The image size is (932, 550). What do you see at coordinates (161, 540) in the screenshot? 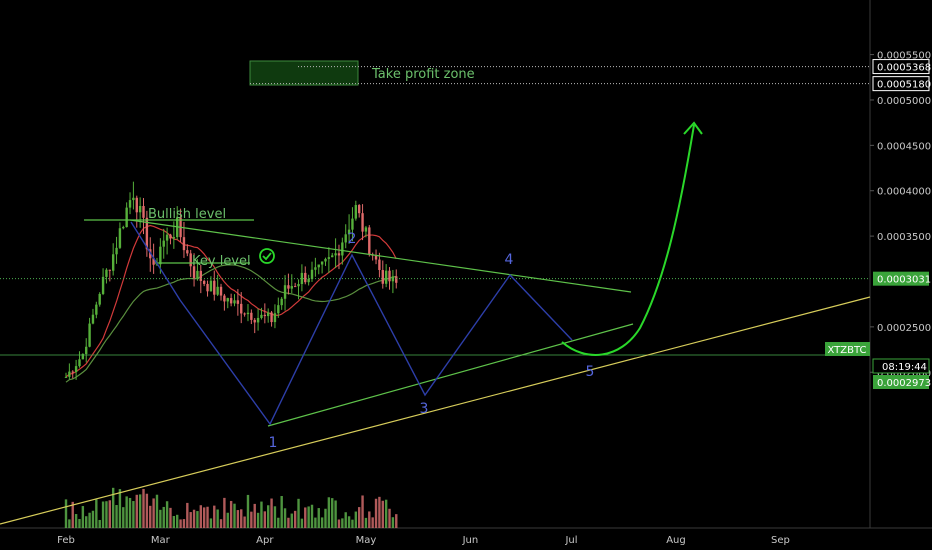
I see `x-tick-label: Mar` at bounding box center [161, 540].